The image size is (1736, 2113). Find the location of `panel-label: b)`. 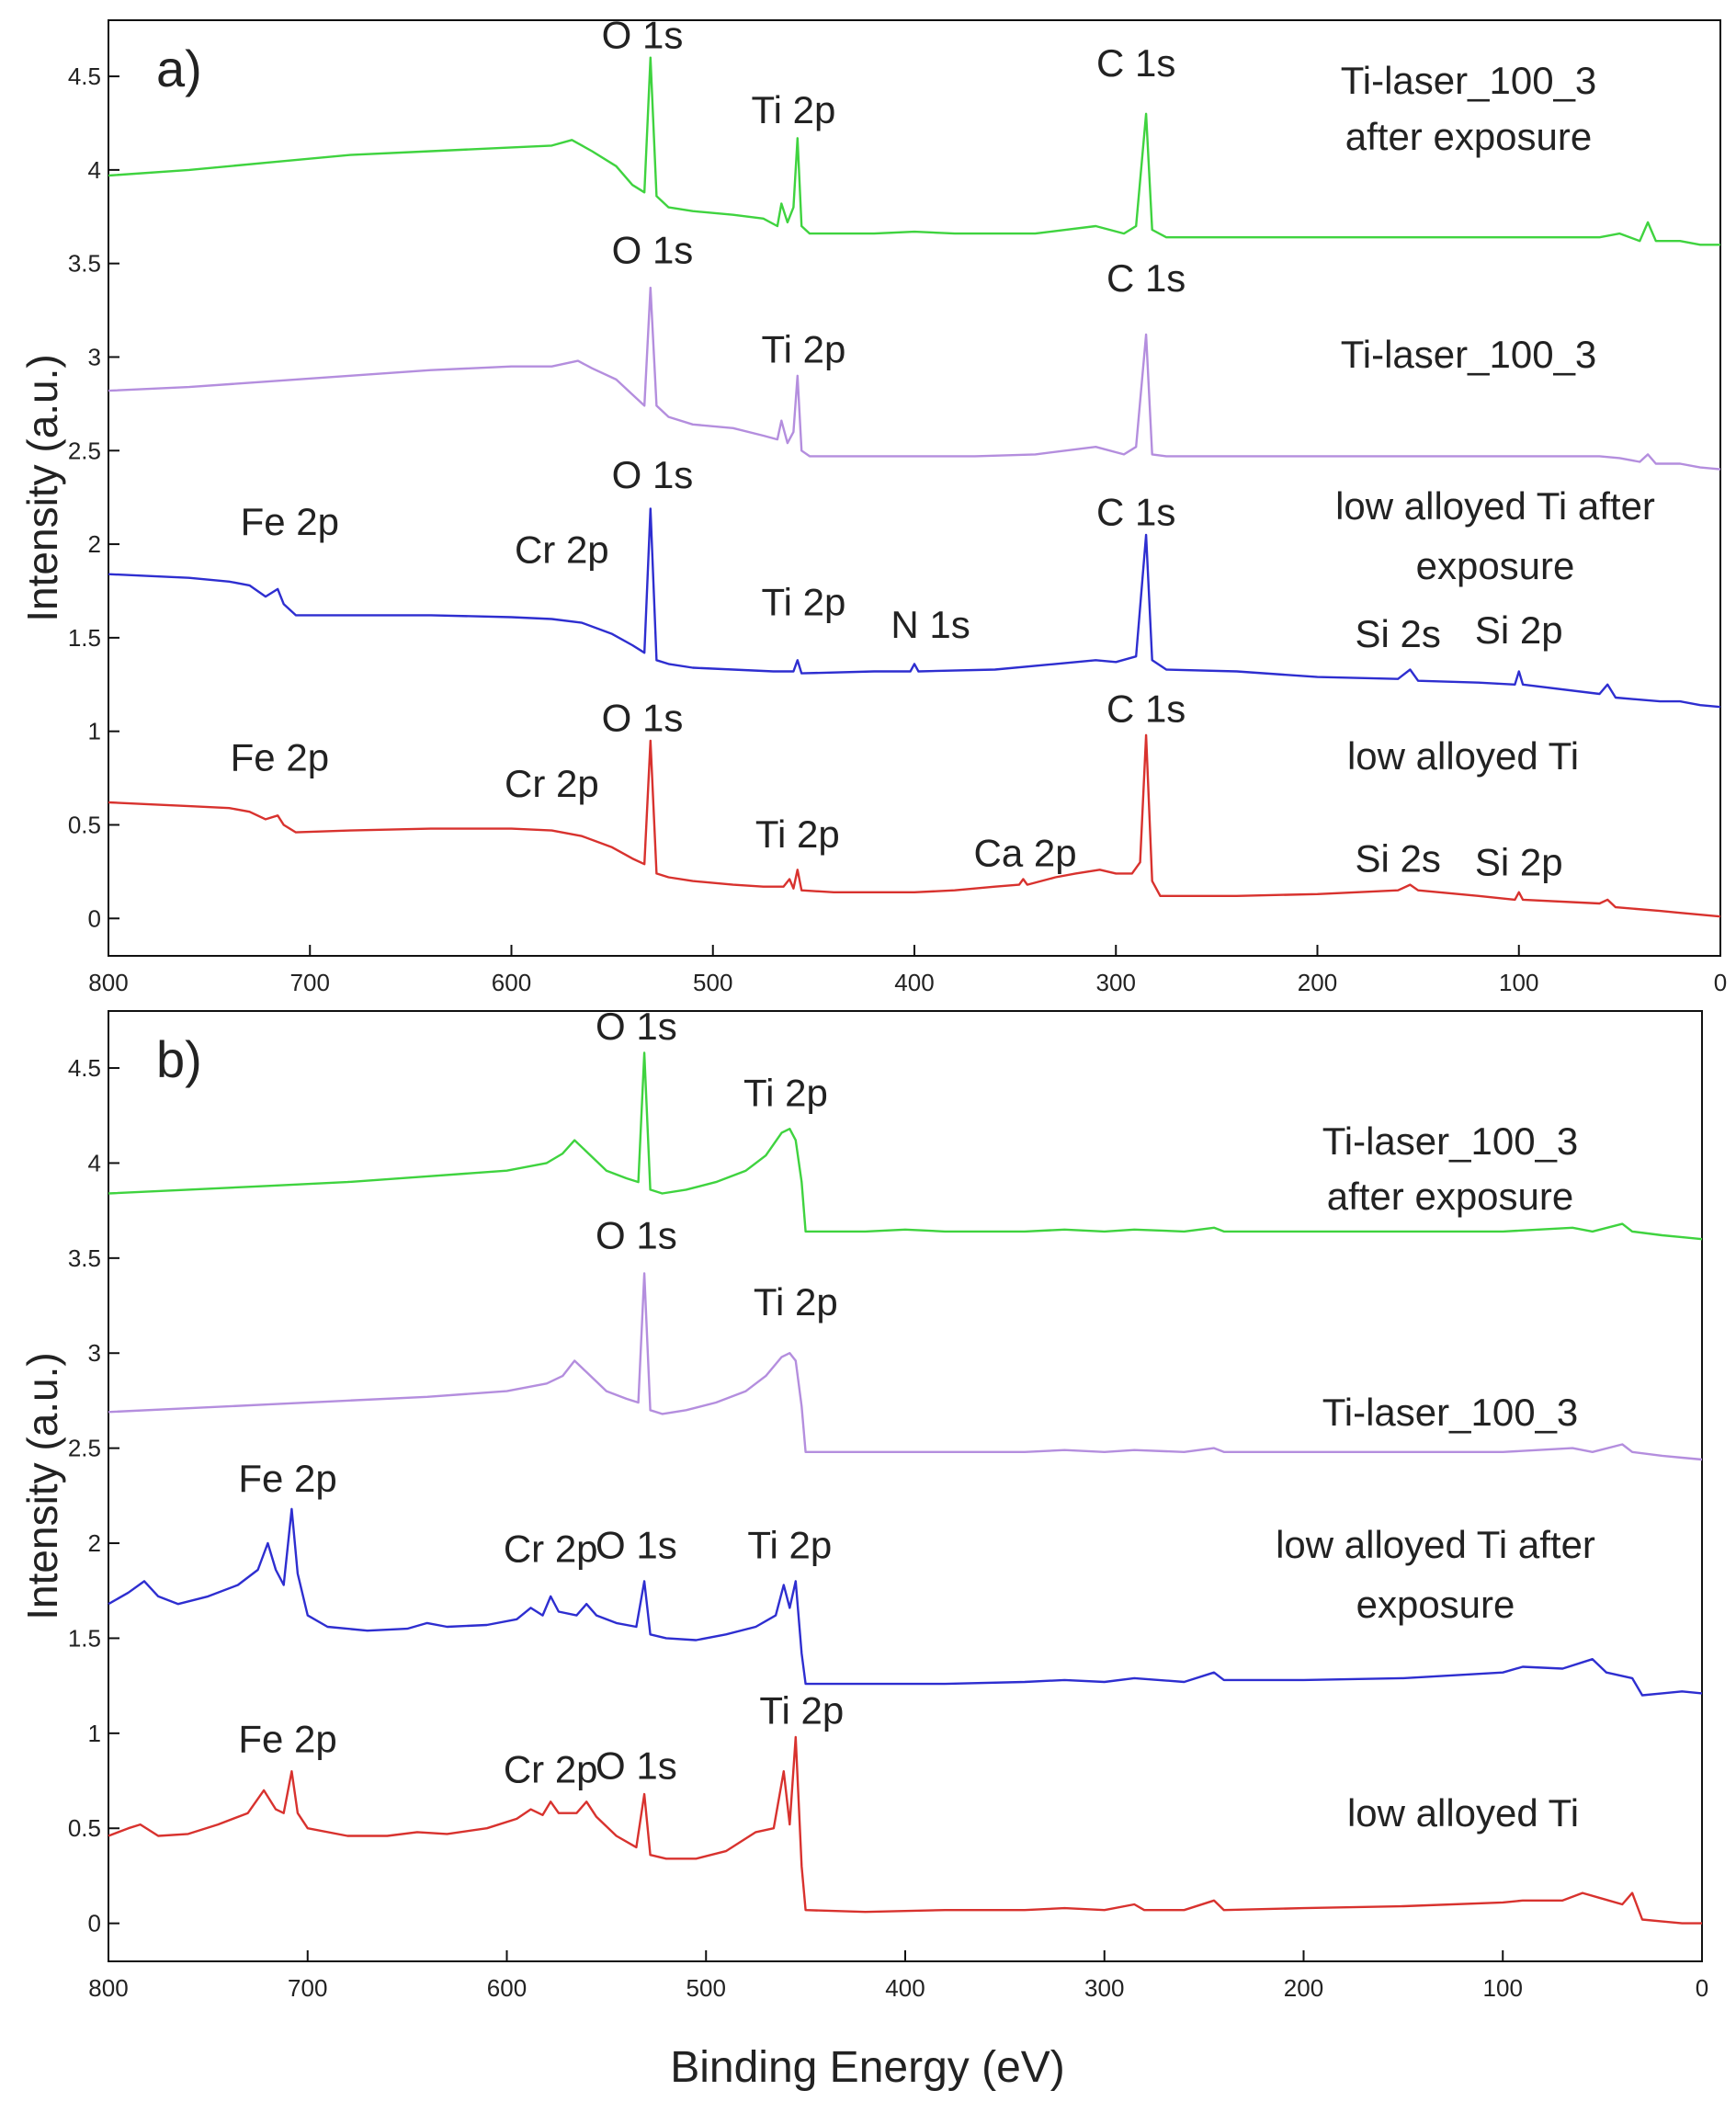

panel-label: b) is located at coordinates (179, 1059).